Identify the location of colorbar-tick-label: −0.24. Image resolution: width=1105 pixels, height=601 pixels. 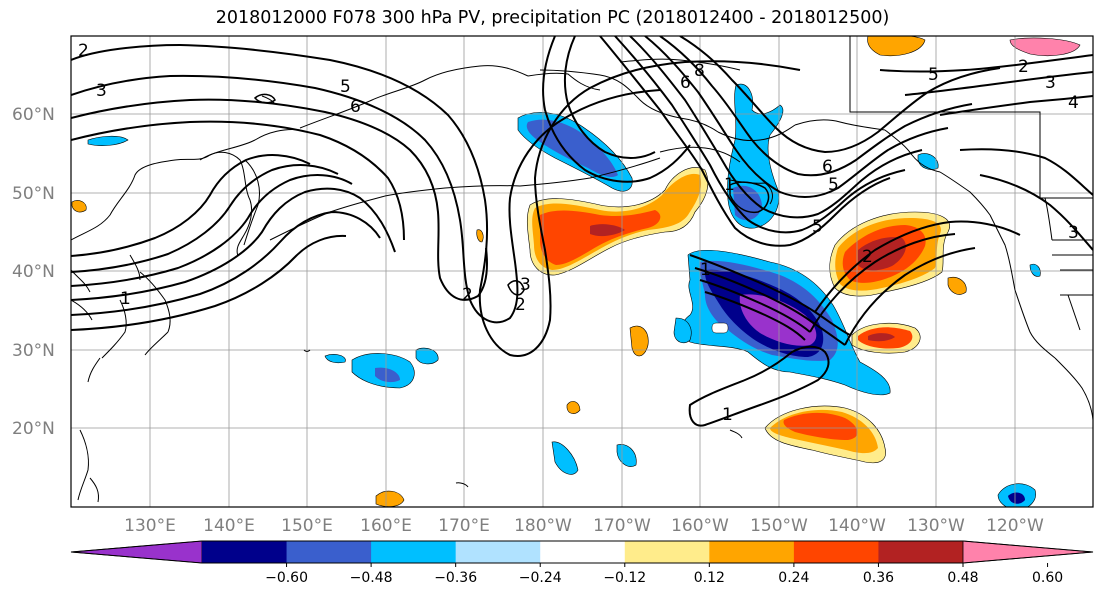
(540, 578).